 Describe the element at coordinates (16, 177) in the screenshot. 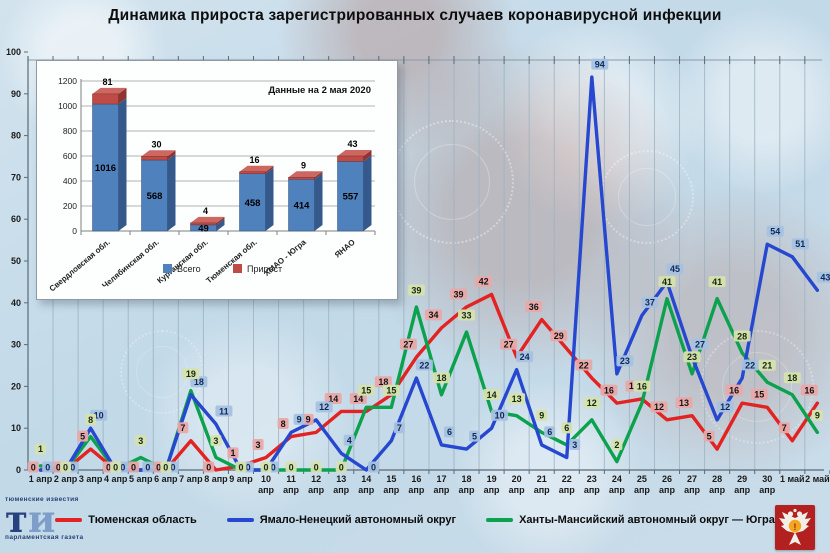

I see `svg-text: 70` at that location.